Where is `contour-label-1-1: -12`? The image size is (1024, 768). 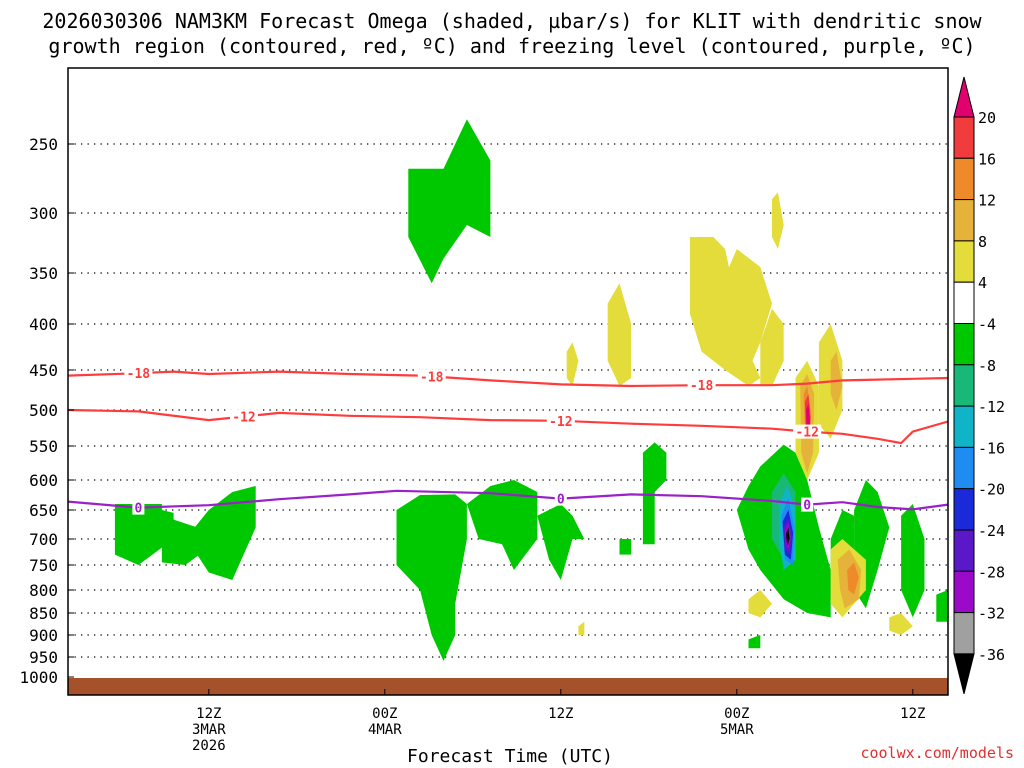
contour-label-1-1: -12 is located at coordinates (560, 422).